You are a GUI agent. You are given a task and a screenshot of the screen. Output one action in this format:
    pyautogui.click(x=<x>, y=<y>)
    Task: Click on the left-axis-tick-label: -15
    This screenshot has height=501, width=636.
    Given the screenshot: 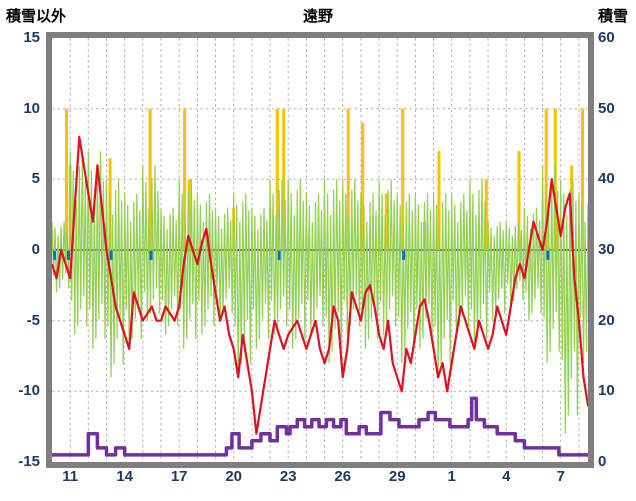 What is the action you would take?
    pyautogui.click(x=29, y=461)
    